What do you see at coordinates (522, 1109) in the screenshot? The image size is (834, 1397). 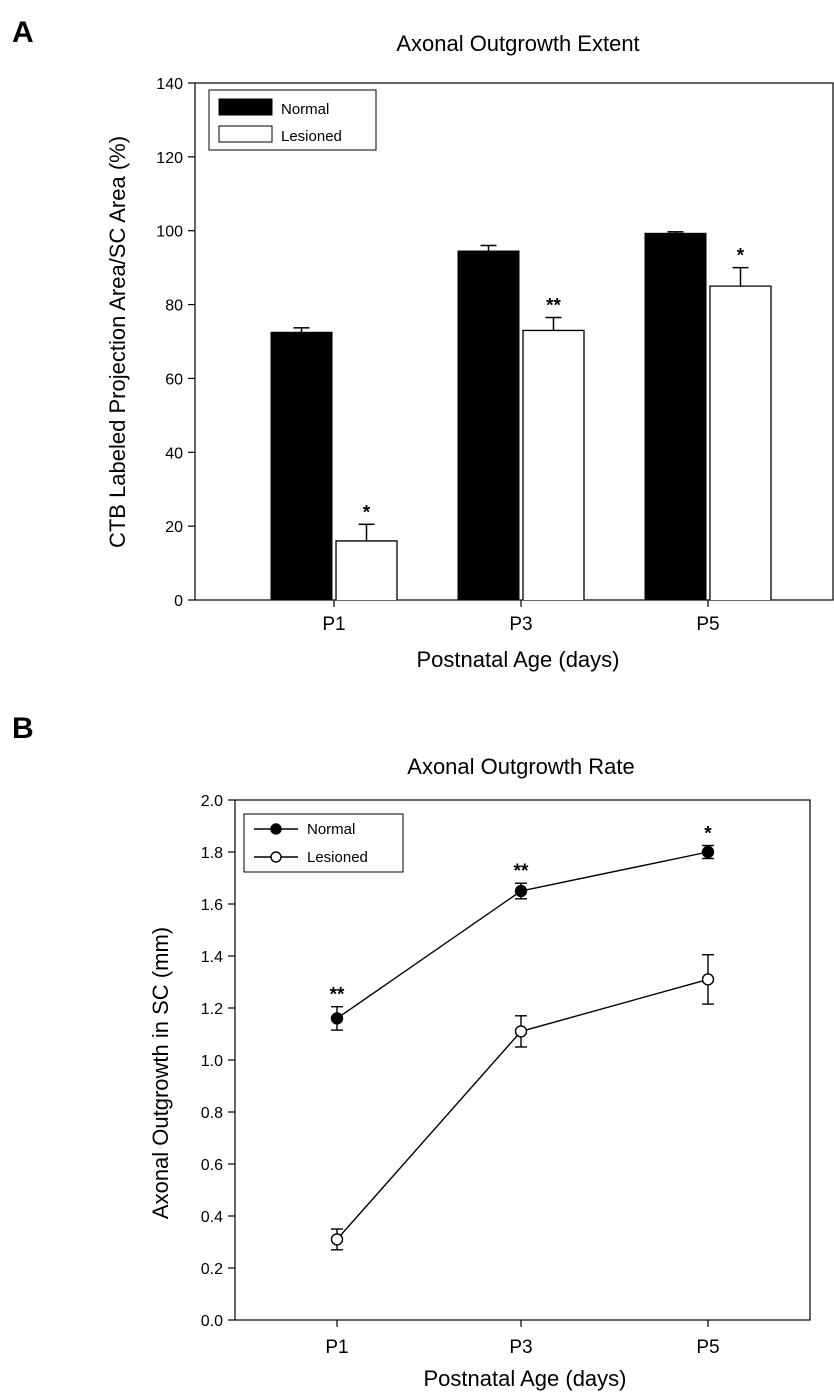 I see `line-lesioned` at bounding box center [522, 1109].